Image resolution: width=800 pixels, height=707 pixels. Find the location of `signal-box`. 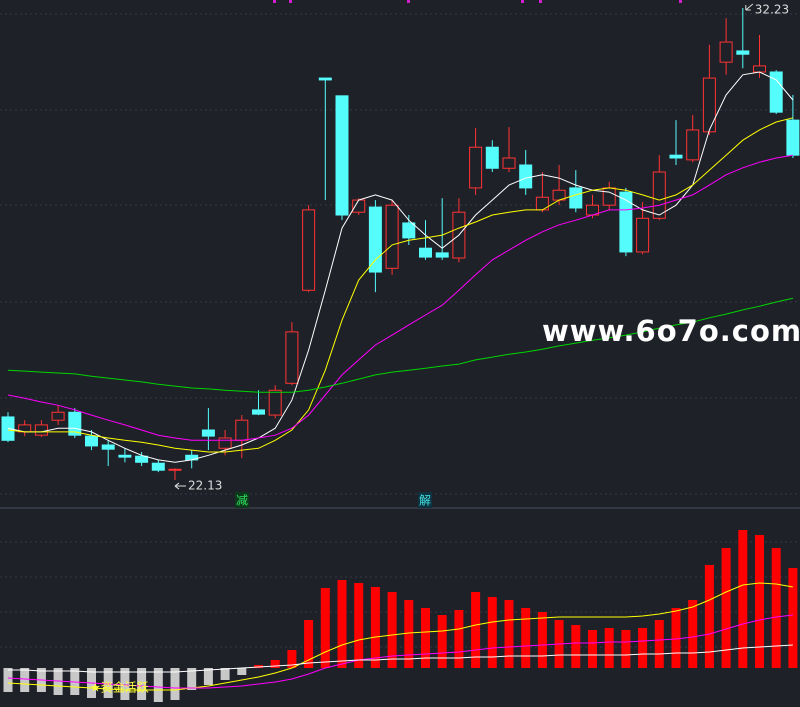

signal-box is located at coordinates (242, 500).